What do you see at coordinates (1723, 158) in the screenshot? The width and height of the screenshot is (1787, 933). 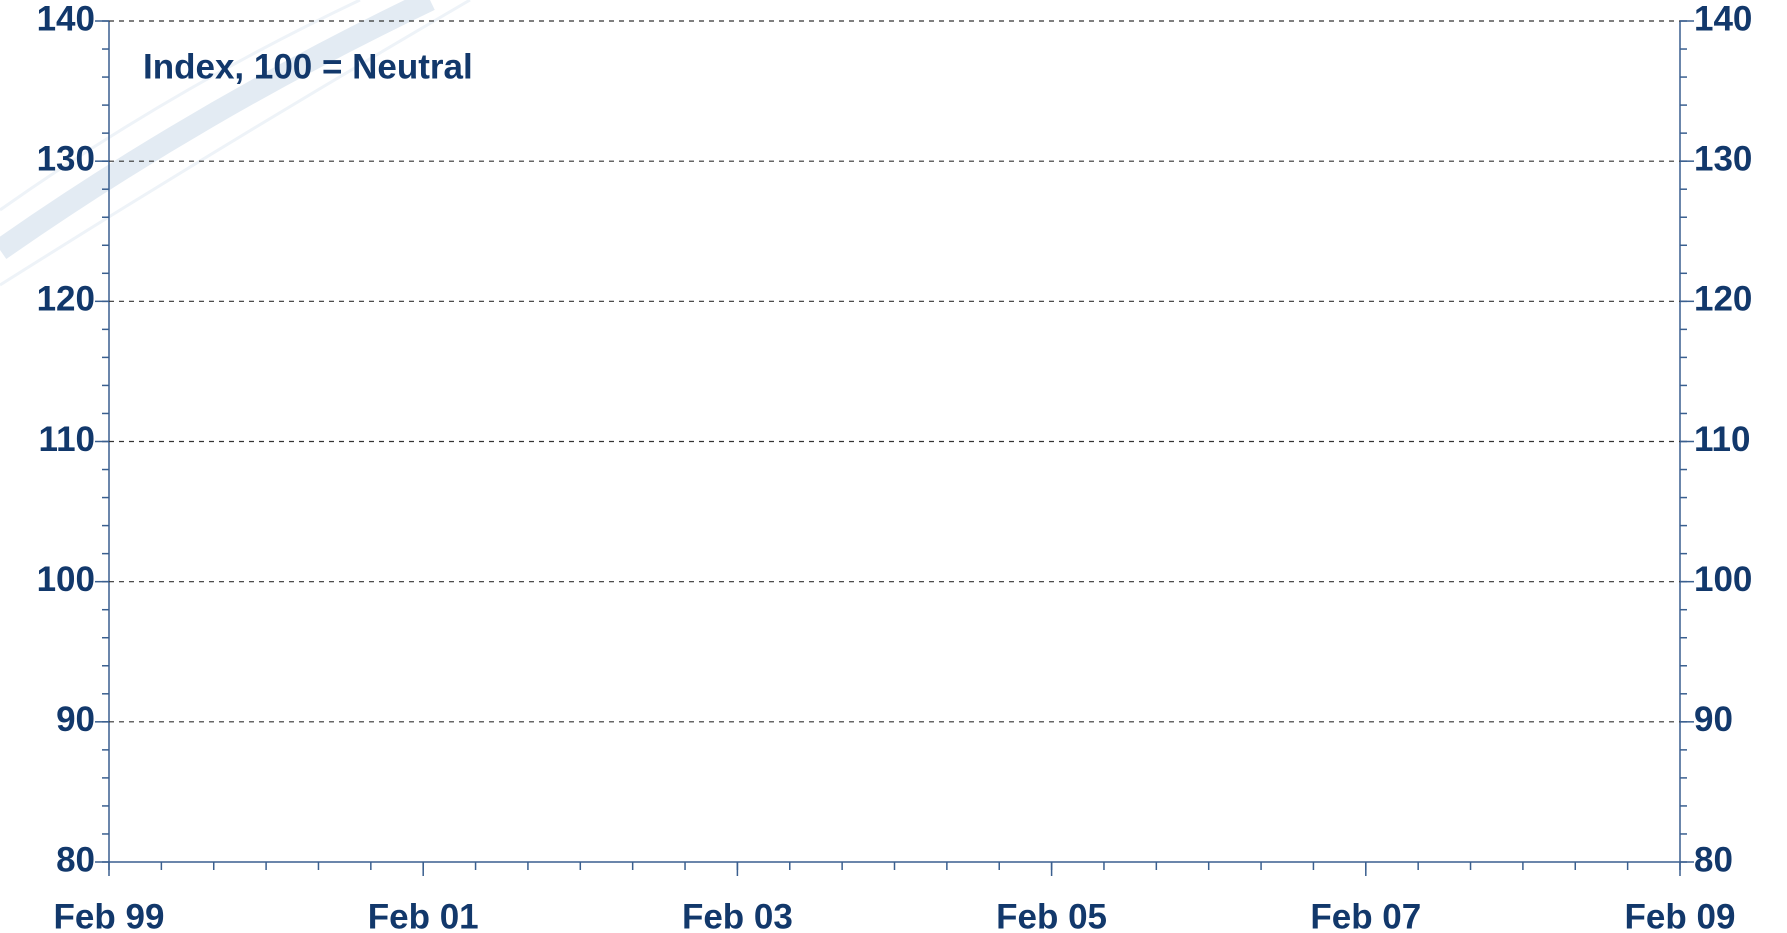 I see `y2-tick-label: 130` at bounding box center [1723, 158].